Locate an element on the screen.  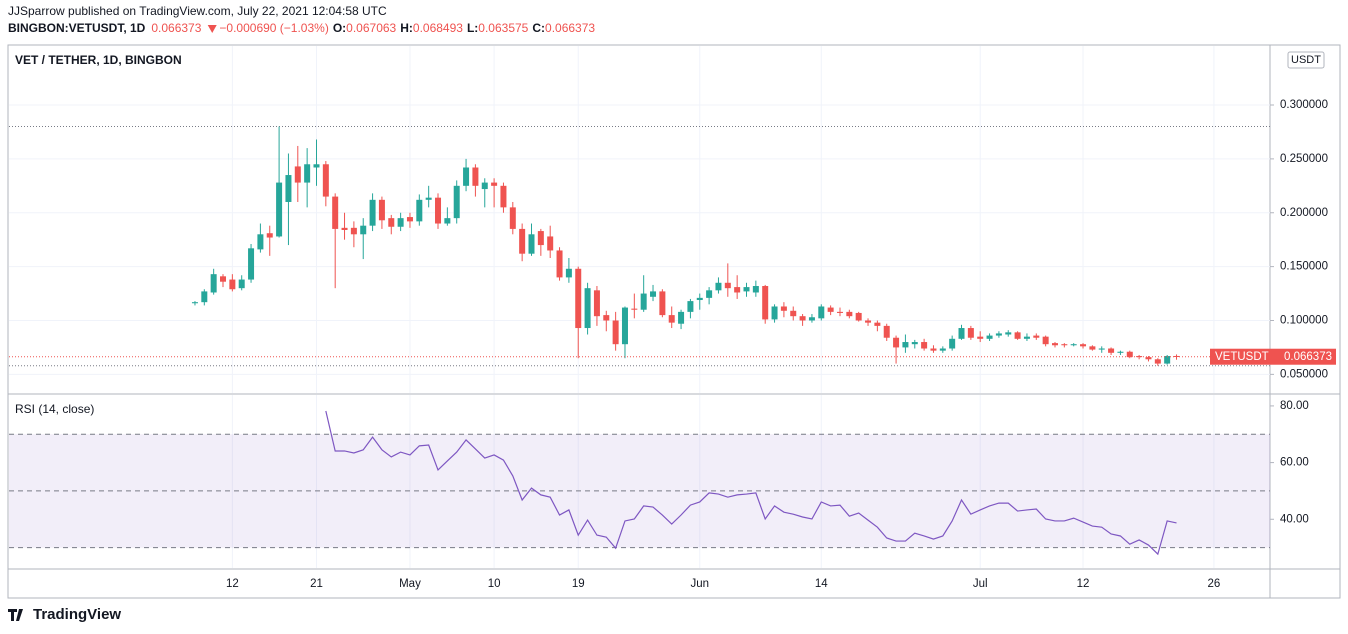
logo-text: TradingView is located at coordinates (77, 614).